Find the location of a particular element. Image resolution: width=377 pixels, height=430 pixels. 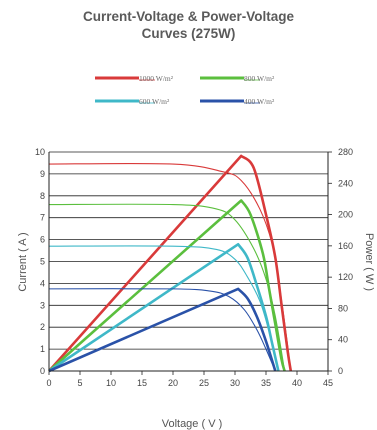

y2-tick-label: 160 is located at coordinates (345, 246).